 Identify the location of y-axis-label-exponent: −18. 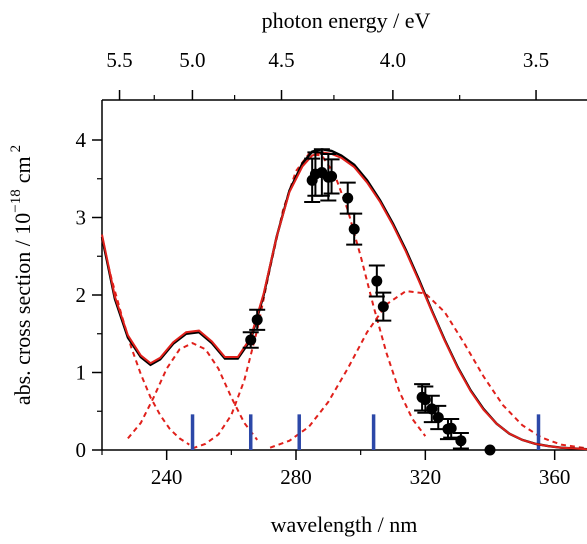
(16, 200).